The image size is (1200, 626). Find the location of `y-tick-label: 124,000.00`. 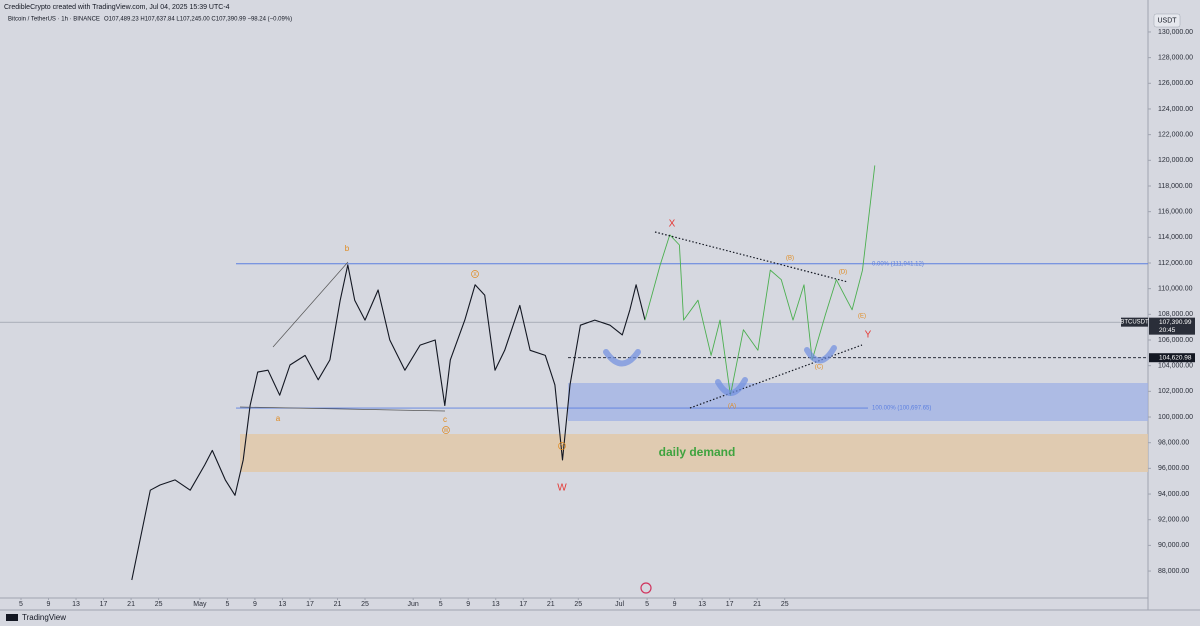

y-tick-label: 124,000.00 is located at coordinates (1175, 109).